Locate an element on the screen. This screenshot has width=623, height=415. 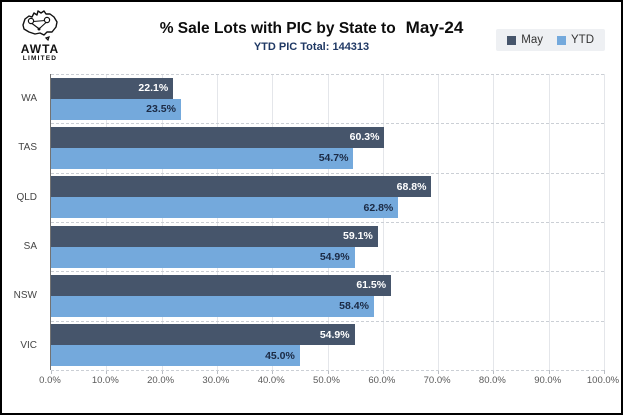
y-axis-label-wa: WA is located at coordinates (29, 99).